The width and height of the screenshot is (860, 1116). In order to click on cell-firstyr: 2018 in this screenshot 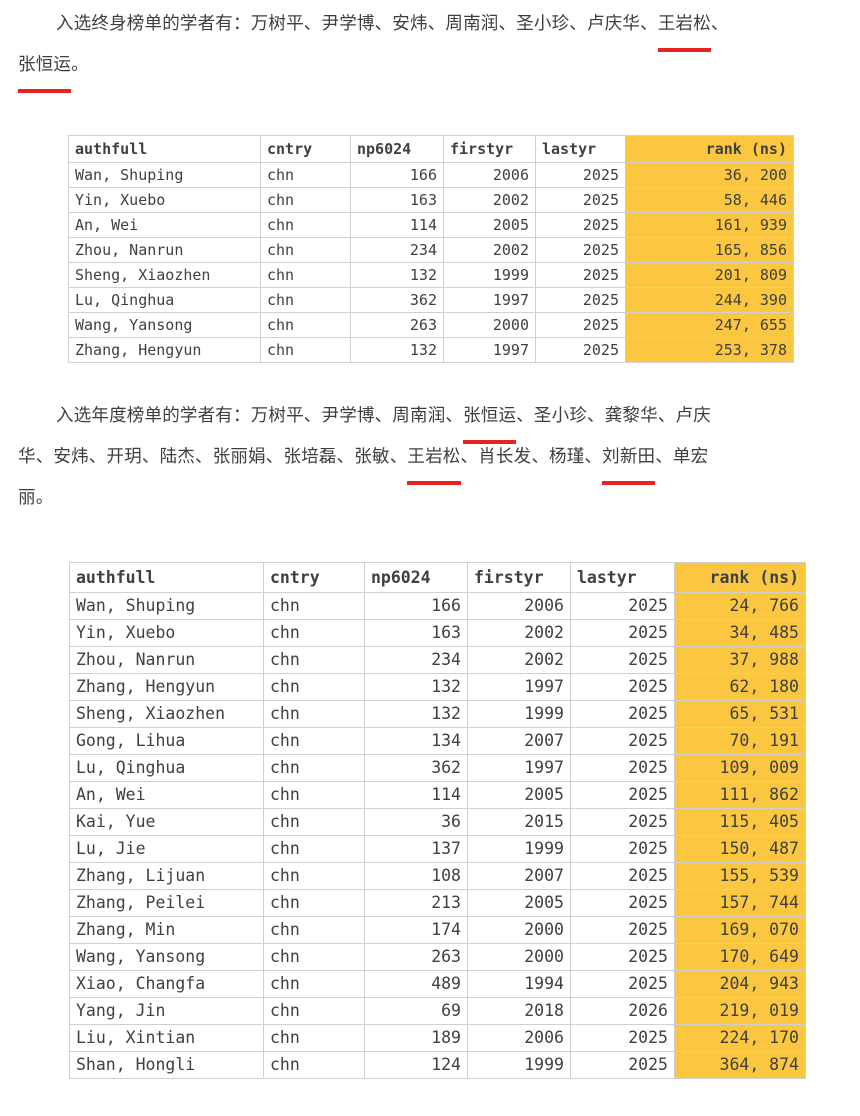, I will do `click(519, 1011)`.